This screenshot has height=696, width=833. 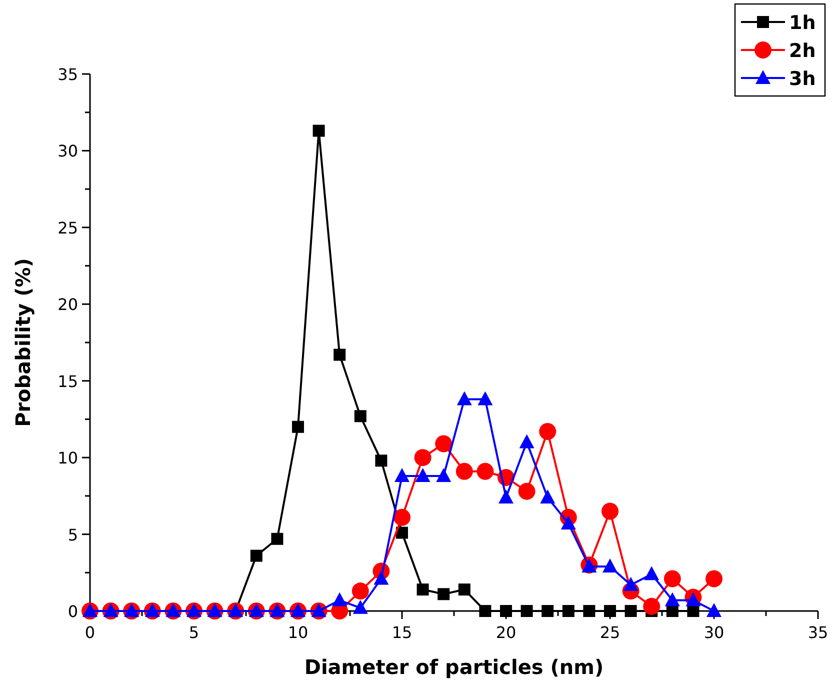 What do you see at coordinates (506, 632) in the screenshot?
I see `x-tick-label: 20` at bounding box center [506, 632].